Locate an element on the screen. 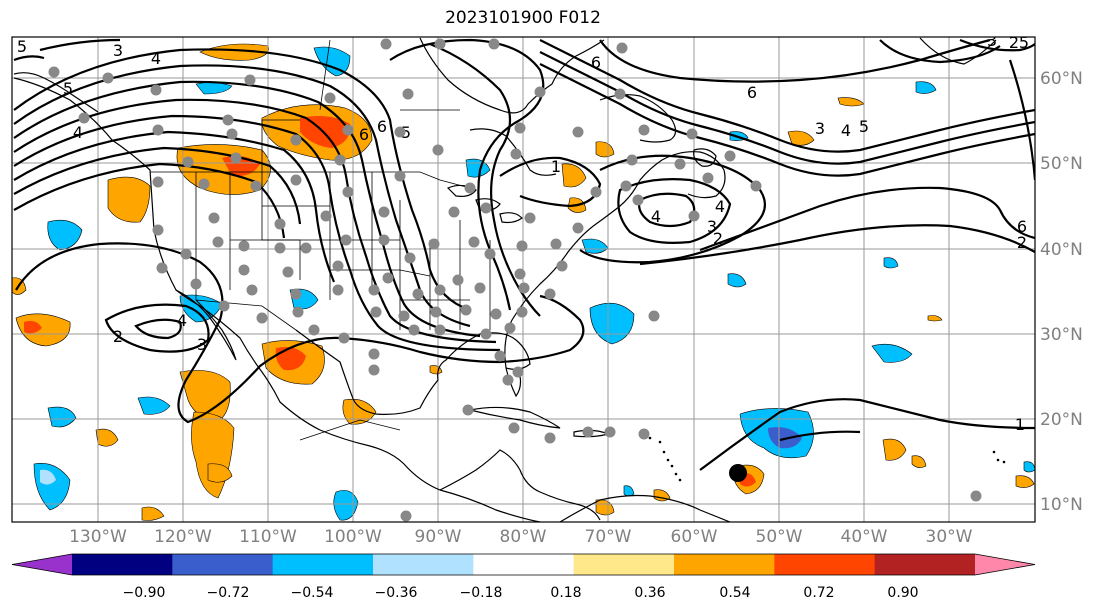 Image resolution: width=1102 pixels, height=613 pixels. lon-label: 30°W is located at coordinates (949, 537).